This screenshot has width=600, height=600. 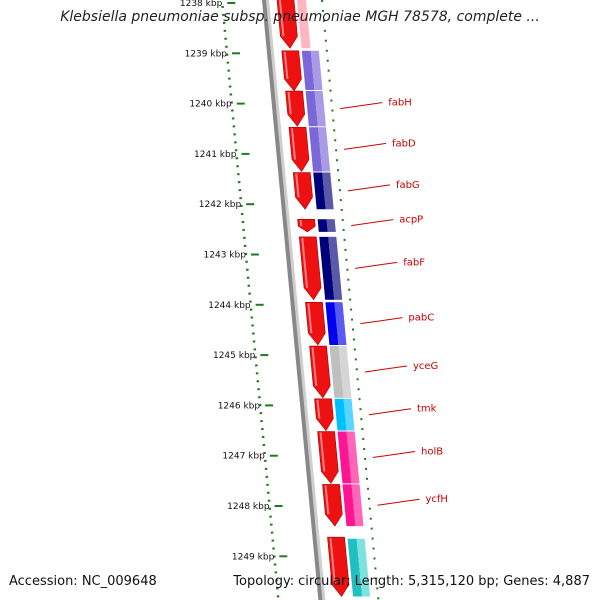 What do you see at coordinates (408, 185) in the screenshot?
I see `gene-label: fabG` at bounding box center [408, 185].